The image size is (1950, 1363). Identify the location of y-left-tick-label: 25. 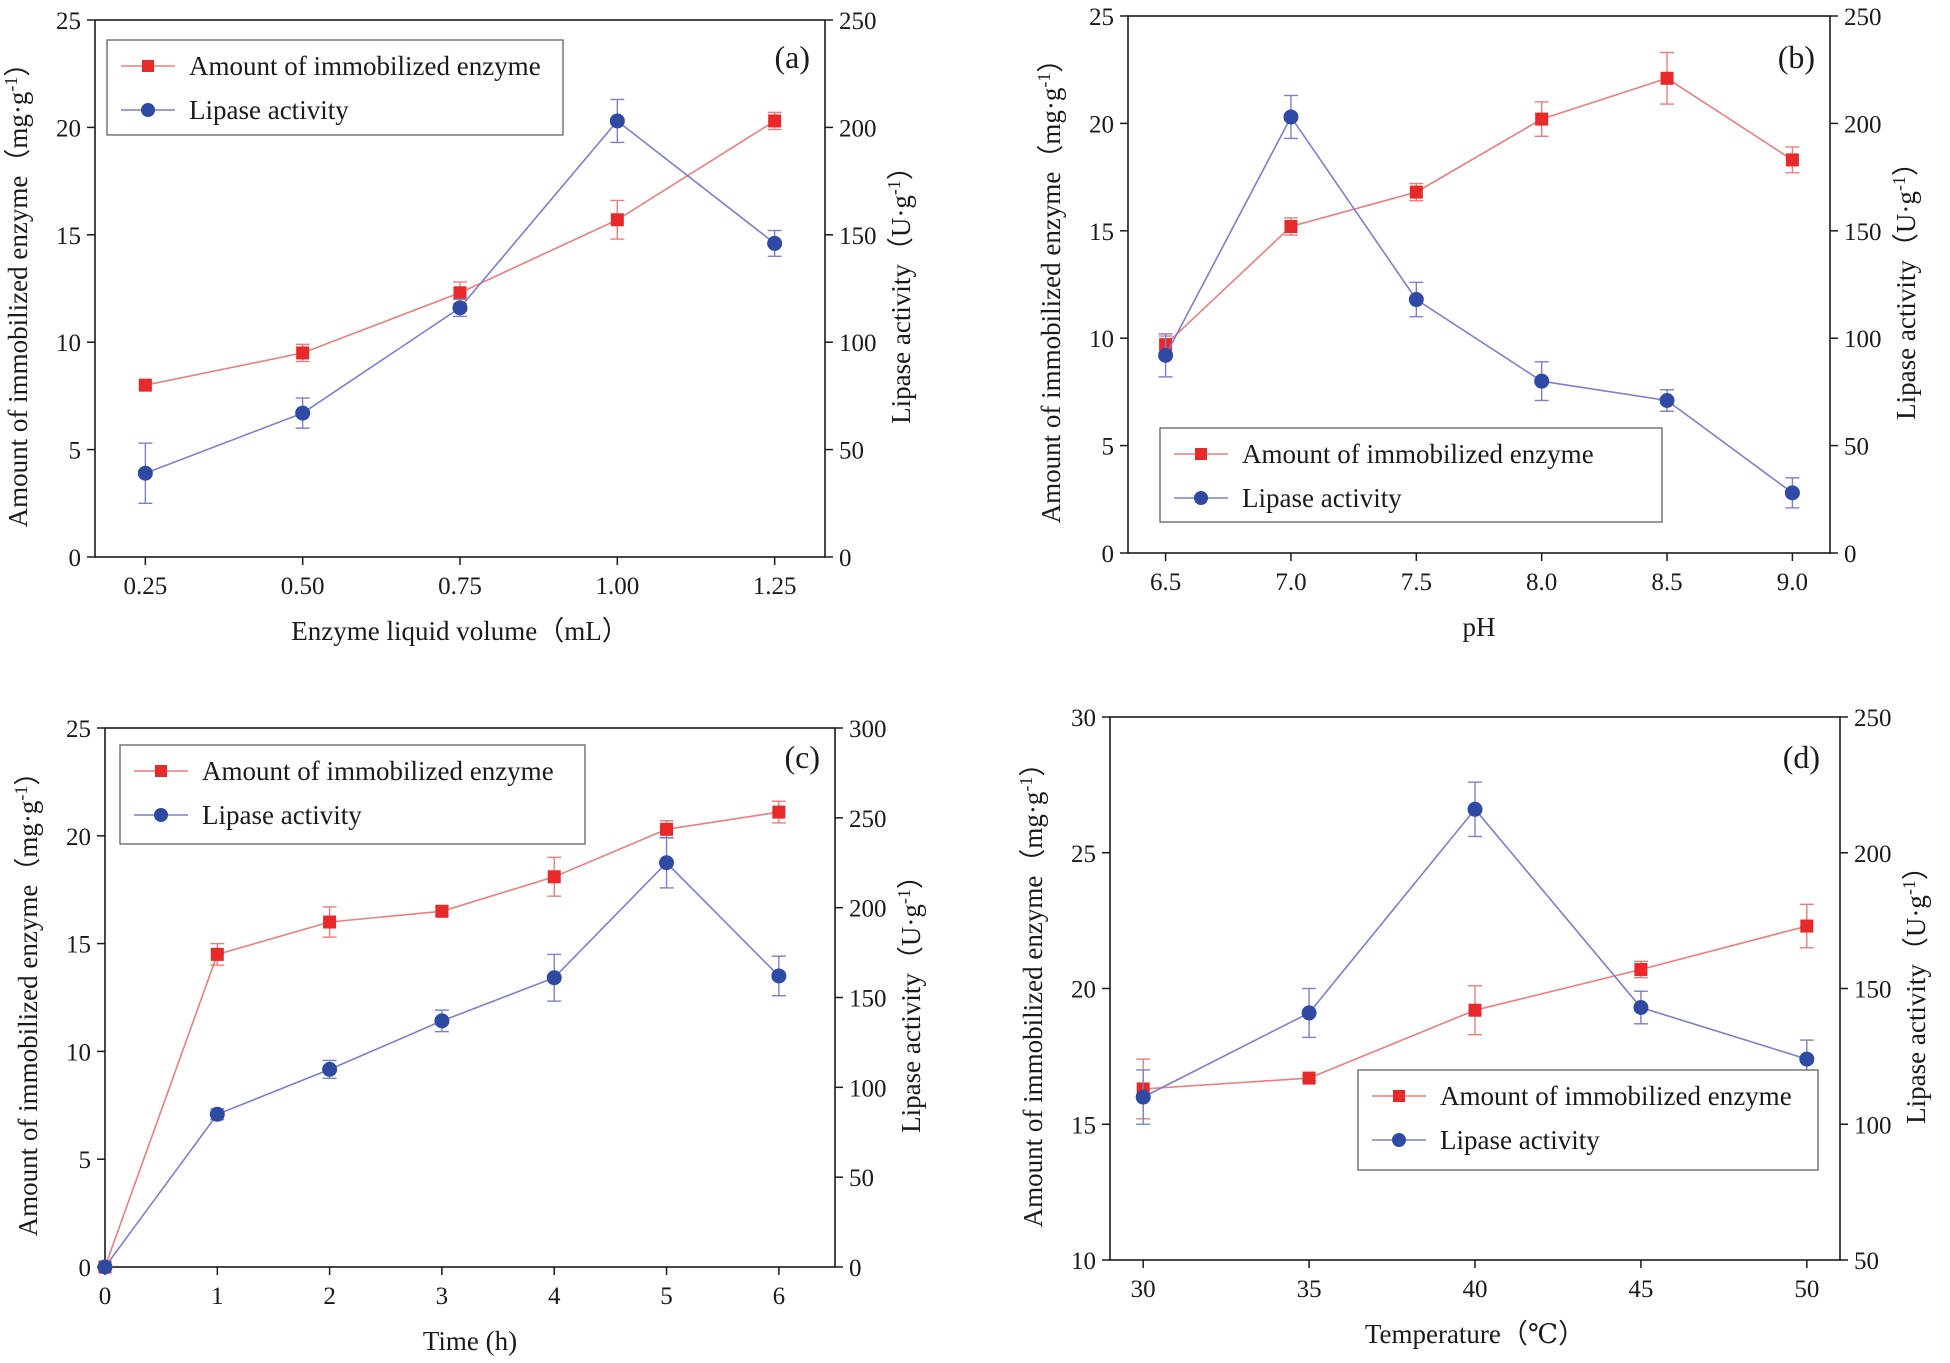
(1101, 17).